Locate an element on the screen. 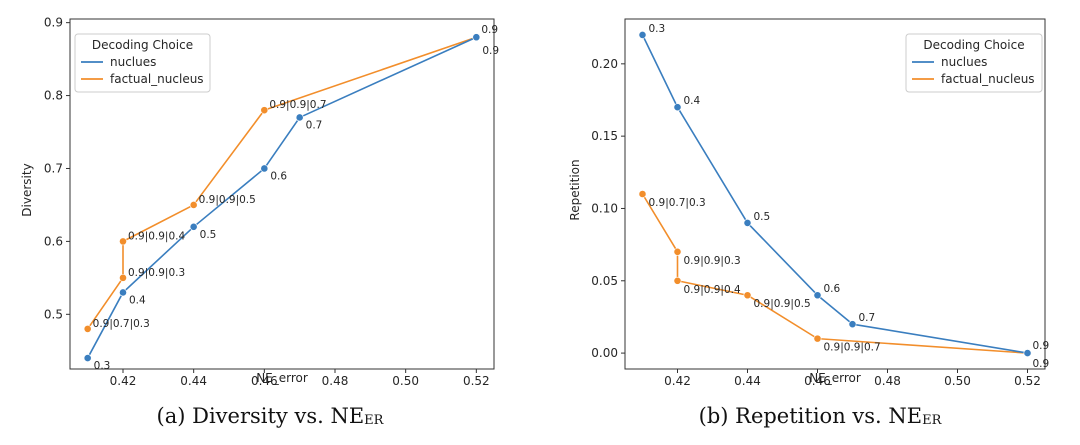  caption-repetition: (b) Repetition vs. NEER is located at coordinates (820, 416).